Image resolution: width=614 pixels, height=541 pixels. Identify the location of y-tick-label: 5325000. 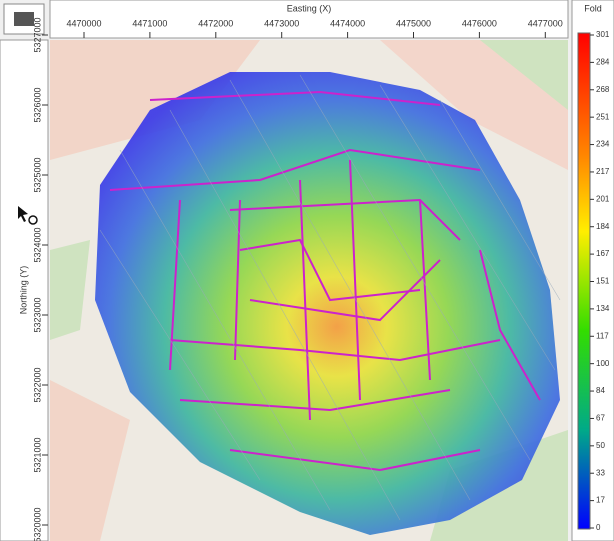
(37, 174).